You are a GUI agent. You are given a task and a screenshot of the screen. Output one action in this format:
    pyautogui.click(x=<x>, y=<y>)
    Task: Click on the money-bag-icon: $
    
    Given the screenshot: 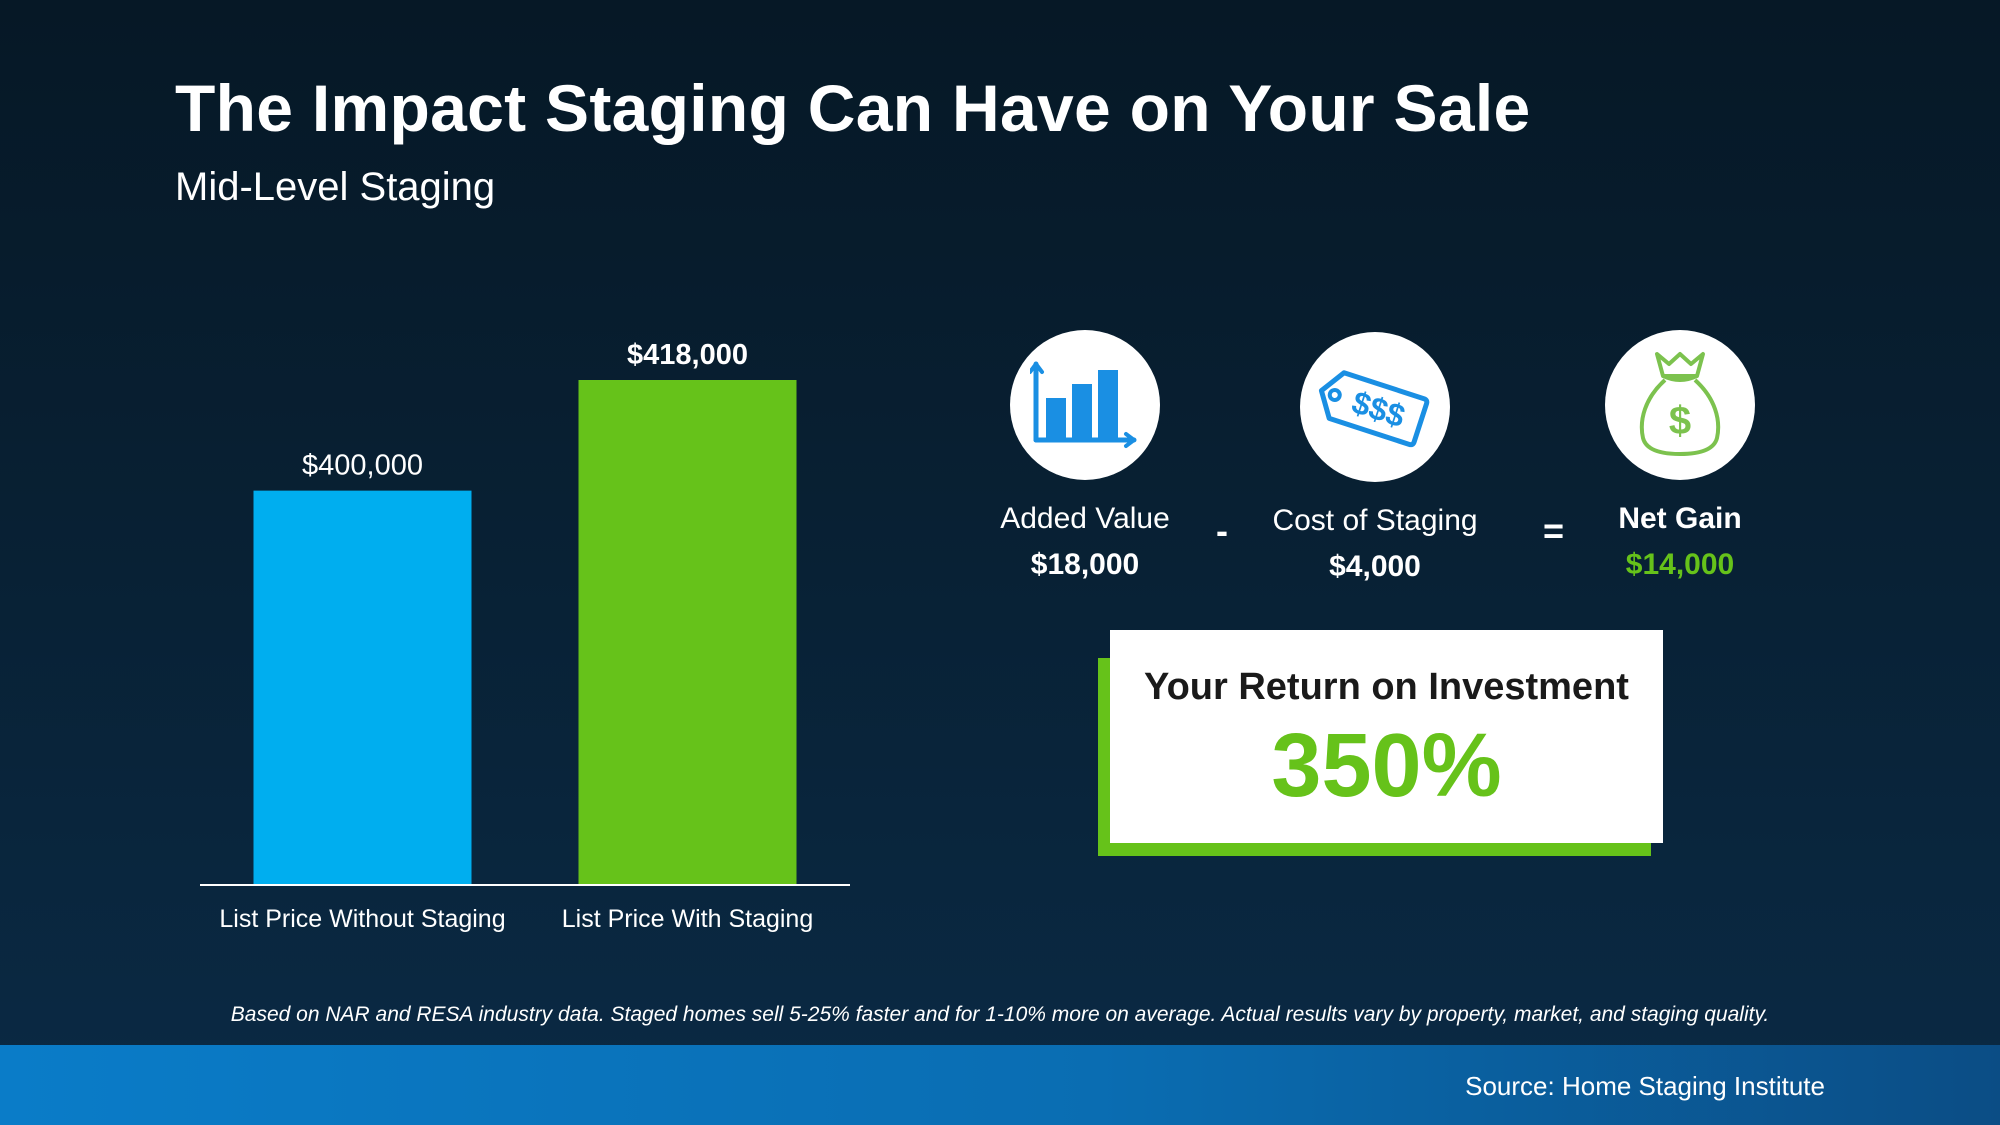 What is the action you would take?
    pyautogui.click(x=1680, y=405)
    